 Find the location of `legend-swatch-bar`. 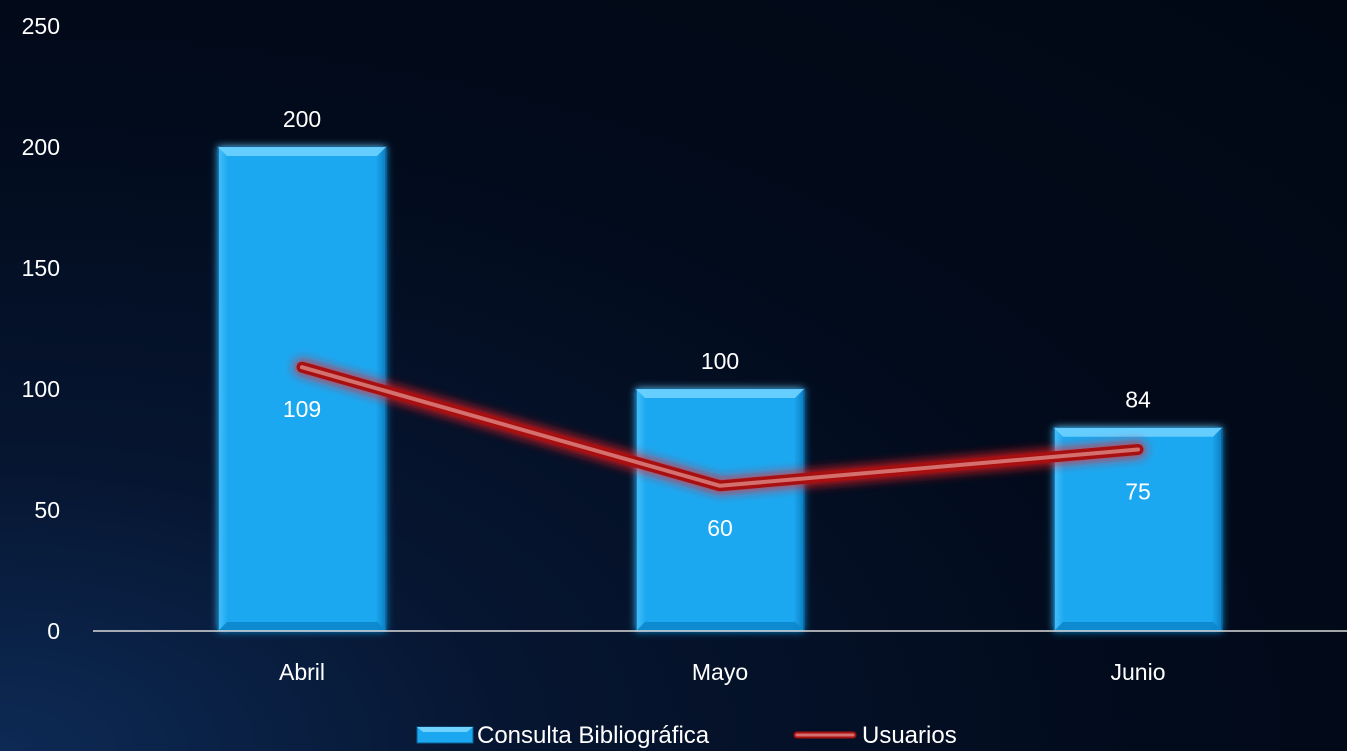

legend-swatch-bar is located at coordinates (445, 735).